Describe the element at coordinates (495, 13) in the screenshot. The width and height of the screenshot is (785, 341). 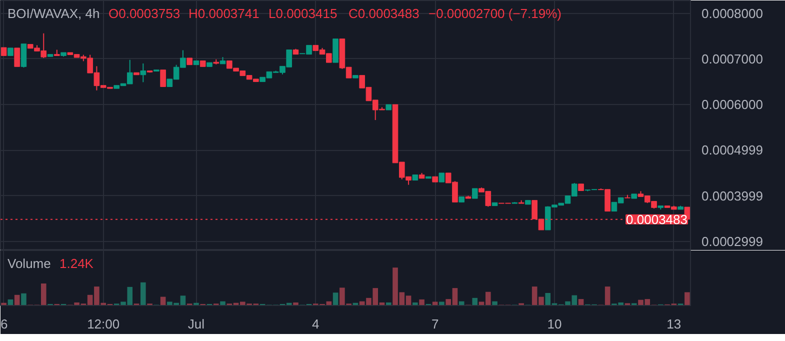
I see `annotation: −0.00002700 (−7.19%)` at that location.